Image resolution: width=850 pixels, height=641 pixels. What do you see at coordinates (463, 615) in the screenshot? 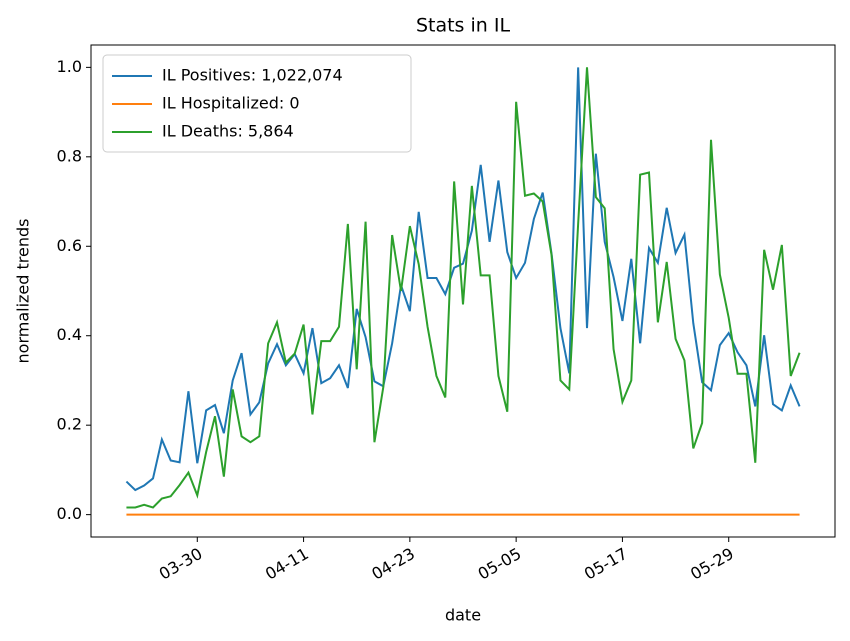
I see `x-axis-label: date` at bounding box center [463, 615].